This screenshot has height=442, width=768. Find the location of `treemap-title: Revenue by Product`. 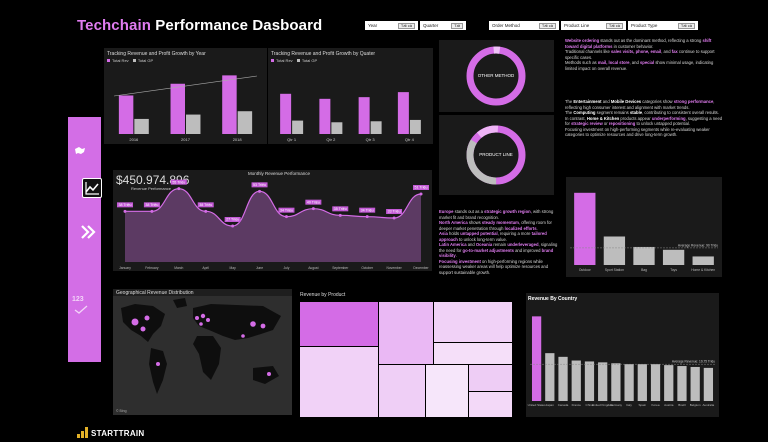

treemap-title: Revenue by Product is located at coordinates (323, 295).